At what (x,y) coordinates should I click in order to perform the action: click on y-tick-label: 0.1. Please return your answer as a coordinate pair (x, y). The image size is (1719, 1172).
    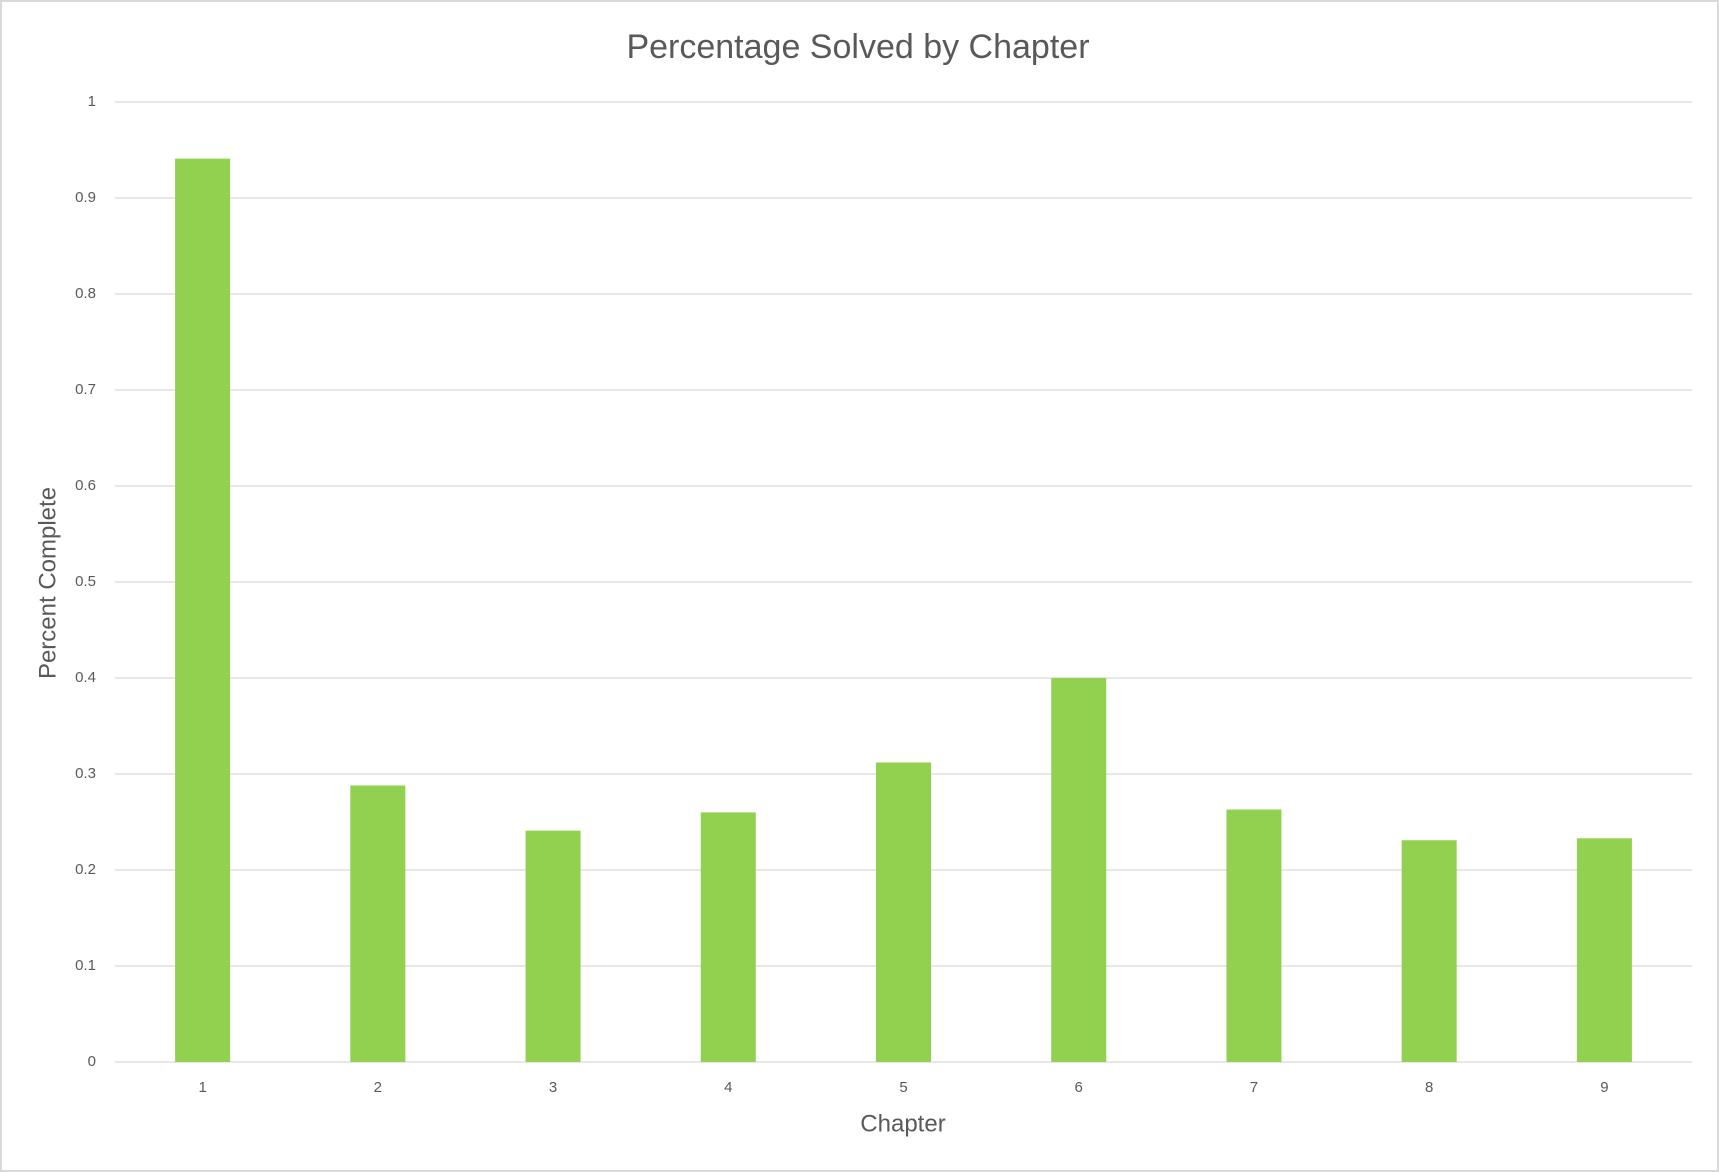
    Looking at the image, I should click on (85, 965).